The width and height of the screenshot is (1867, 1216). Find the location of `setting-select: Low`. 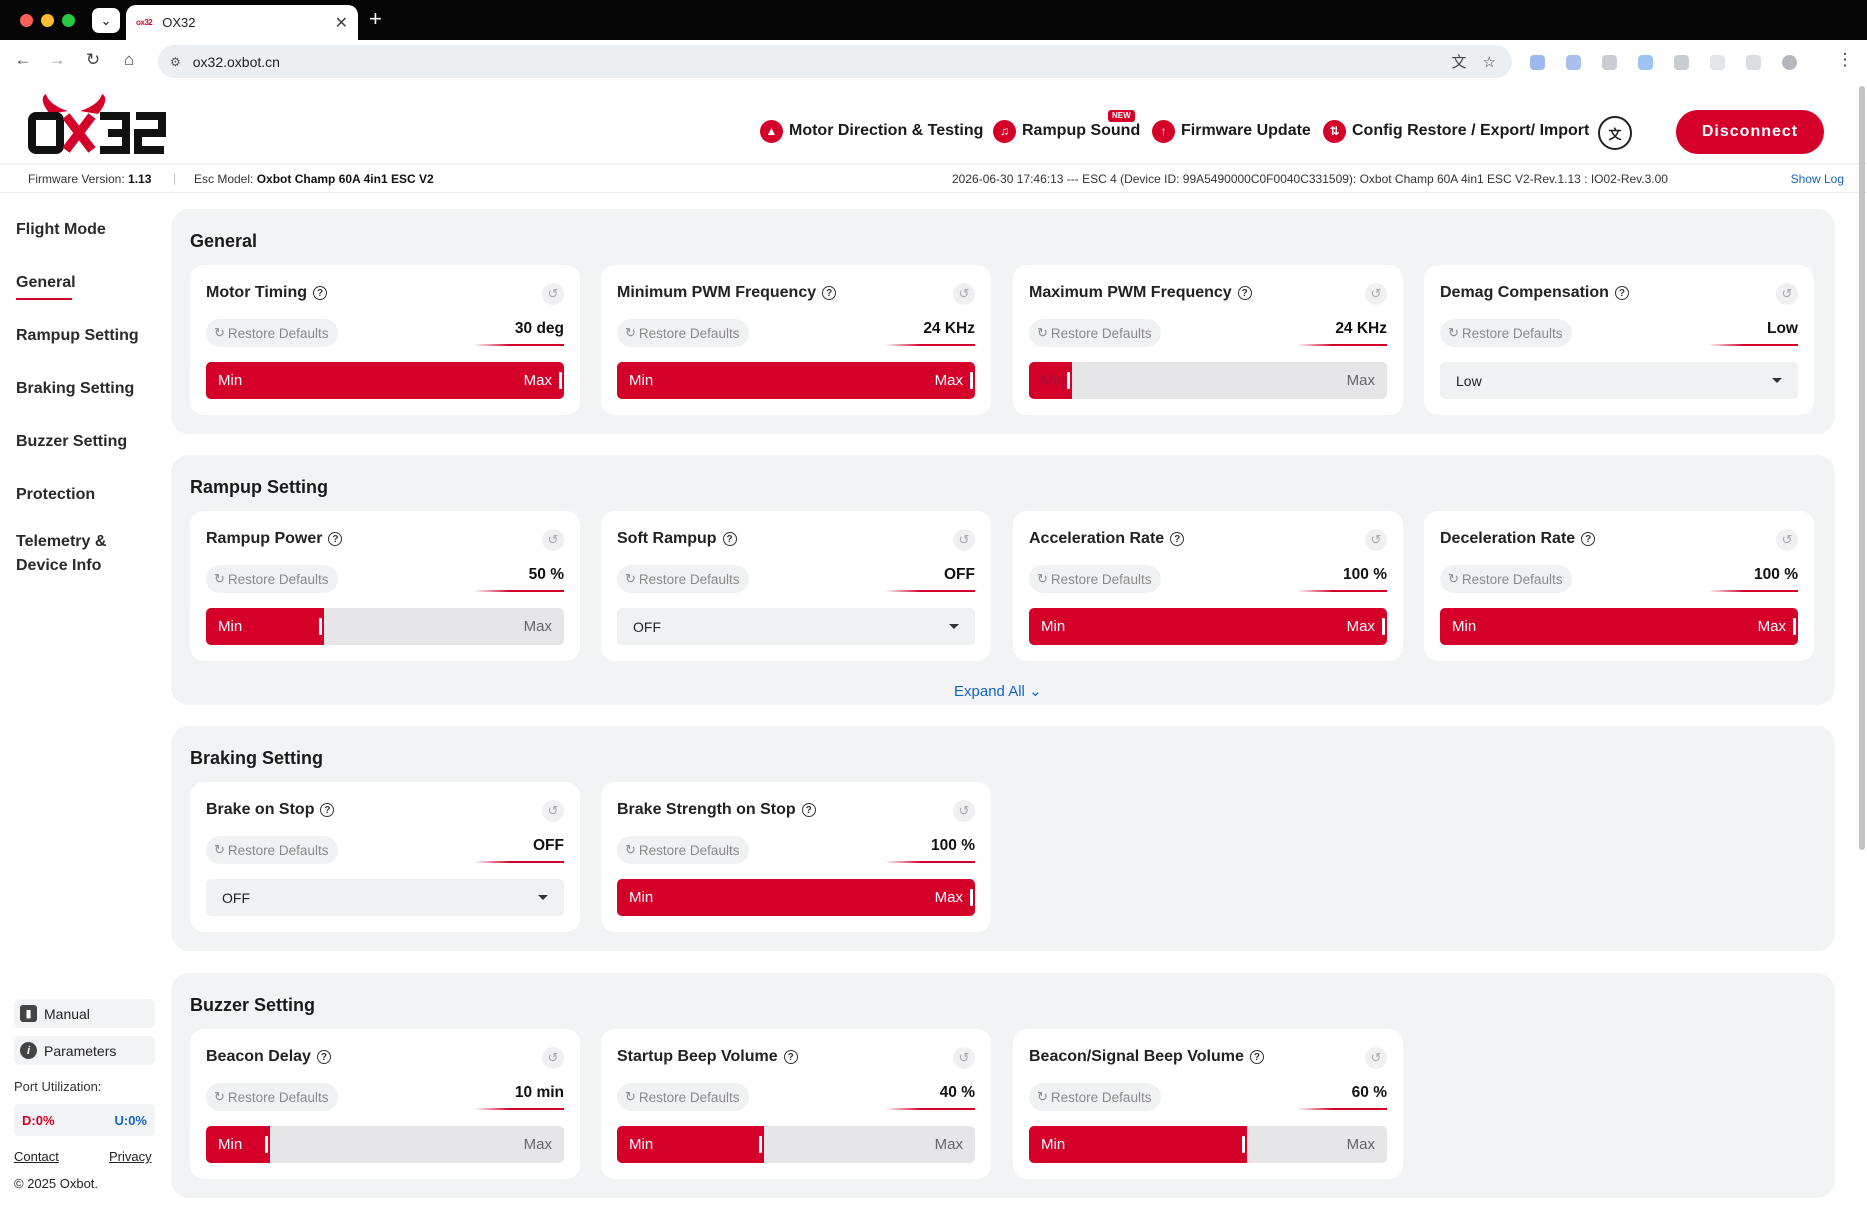

setting-select: Low is located at coordinates (1619, 380).